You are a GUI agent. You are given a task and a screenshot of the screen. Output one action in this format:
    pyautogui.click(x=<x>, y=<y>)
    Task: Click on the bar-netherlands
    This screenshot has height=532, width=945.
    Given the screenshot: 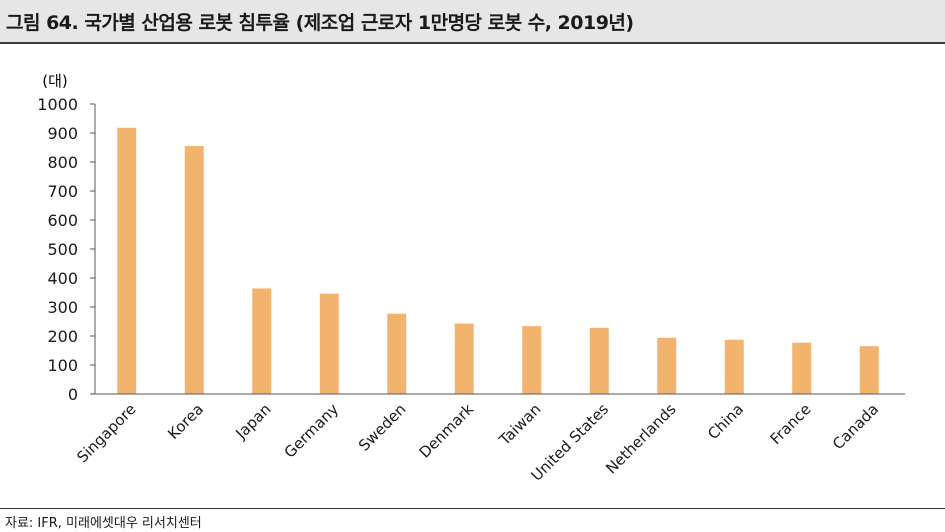 What is the action you would take?
    pyautogui.click(x=667, y=365)
    